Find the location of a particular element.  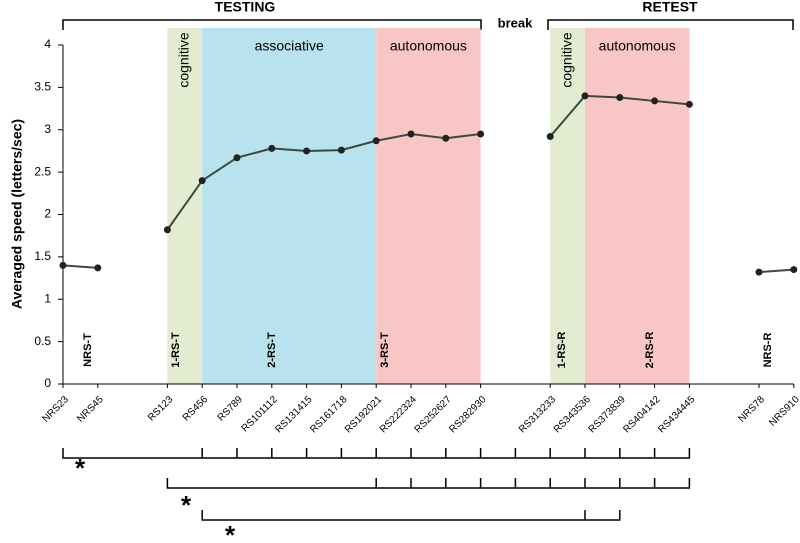

section-label: RETEST is located at coordinates (670, 7).